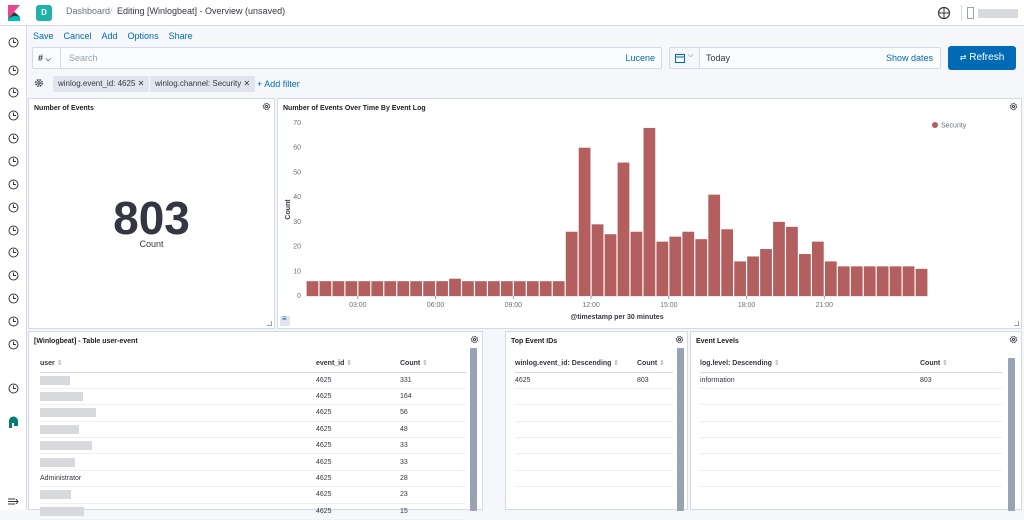 This screenshot has width=1024, height=520. Describe the element at coordinates (203, 84) in the screenshot. I see `filter-pill: winlog.channel: Security ✕` at that location.